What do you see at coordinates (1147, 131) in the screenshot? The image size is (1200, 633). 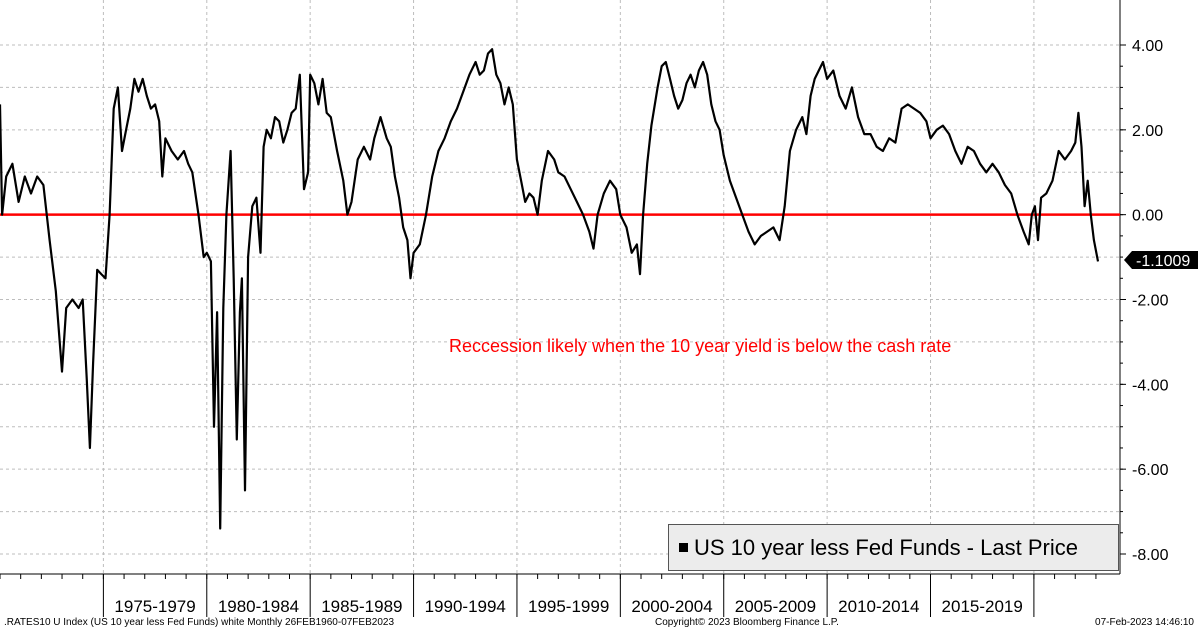 I see `y-tick-label: 2.00` at bounding box center [1147, 131].